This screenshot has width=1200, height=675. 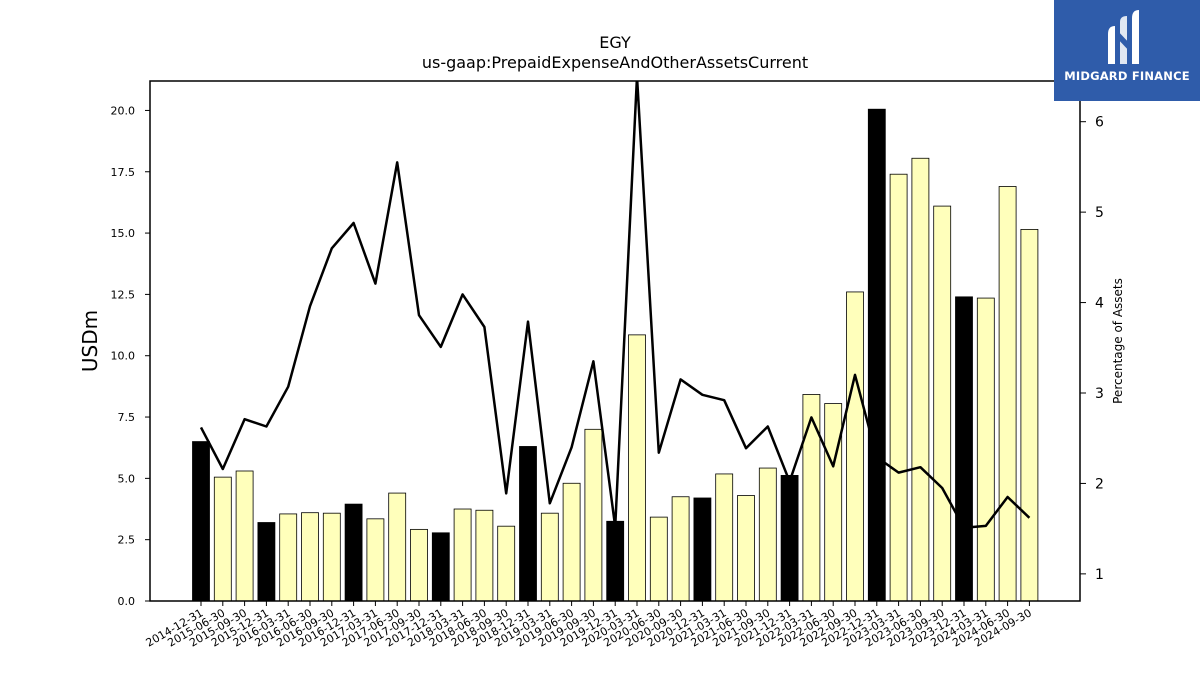 What do you see at coordinates (1127, 76) in the screenshot?
I see `brand-name: MIDGARD FINANCE` at bounding box center [1127, 76].